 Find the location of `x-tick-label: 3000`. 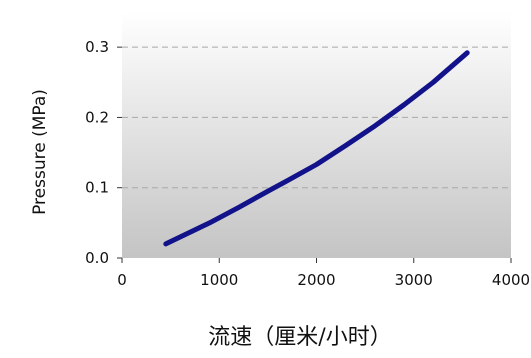

x-tick-label: 3000 is located at coordinates (414, 280).